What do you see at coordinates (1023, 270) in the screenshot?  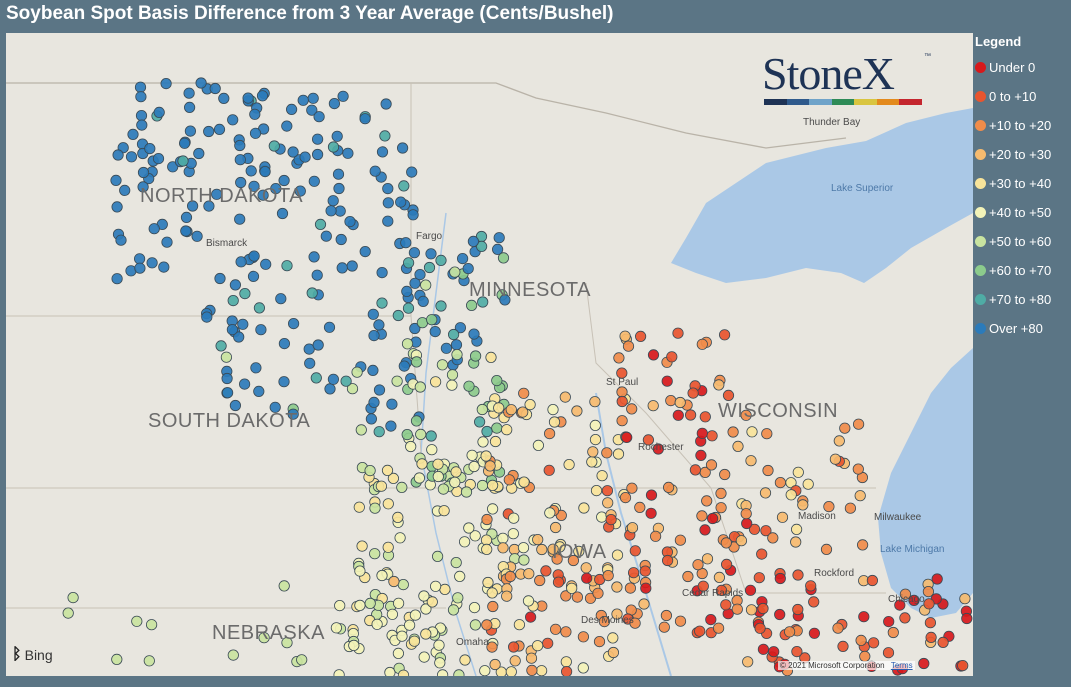 I see `legend-item: +60 to +70` at bounding box center [1023, 270].